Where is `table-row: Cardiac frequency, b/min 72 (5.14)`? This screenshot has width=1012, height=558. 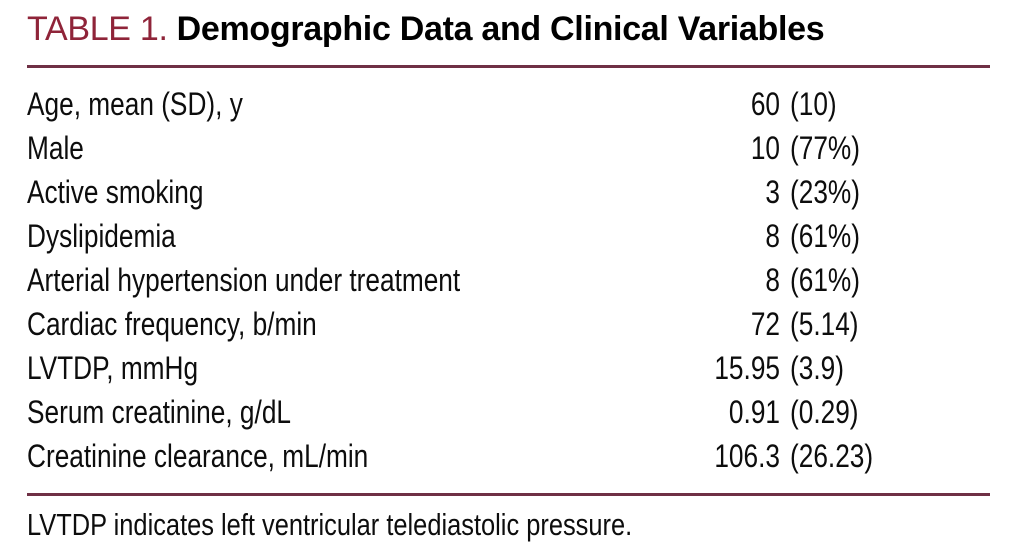
table-row: Cardiac frequency, b/min 72 (5.14) is located at coordinates (508, 324).